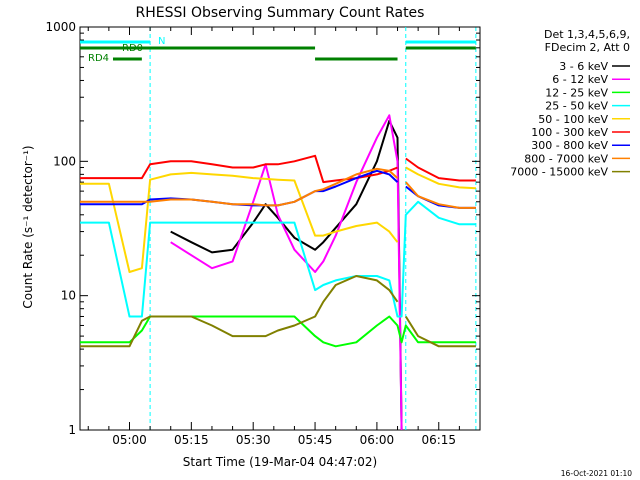 The width and height of the screenshot is (640, 480). I want to click on flag-label-rd4: RD4, so click(98, 58).